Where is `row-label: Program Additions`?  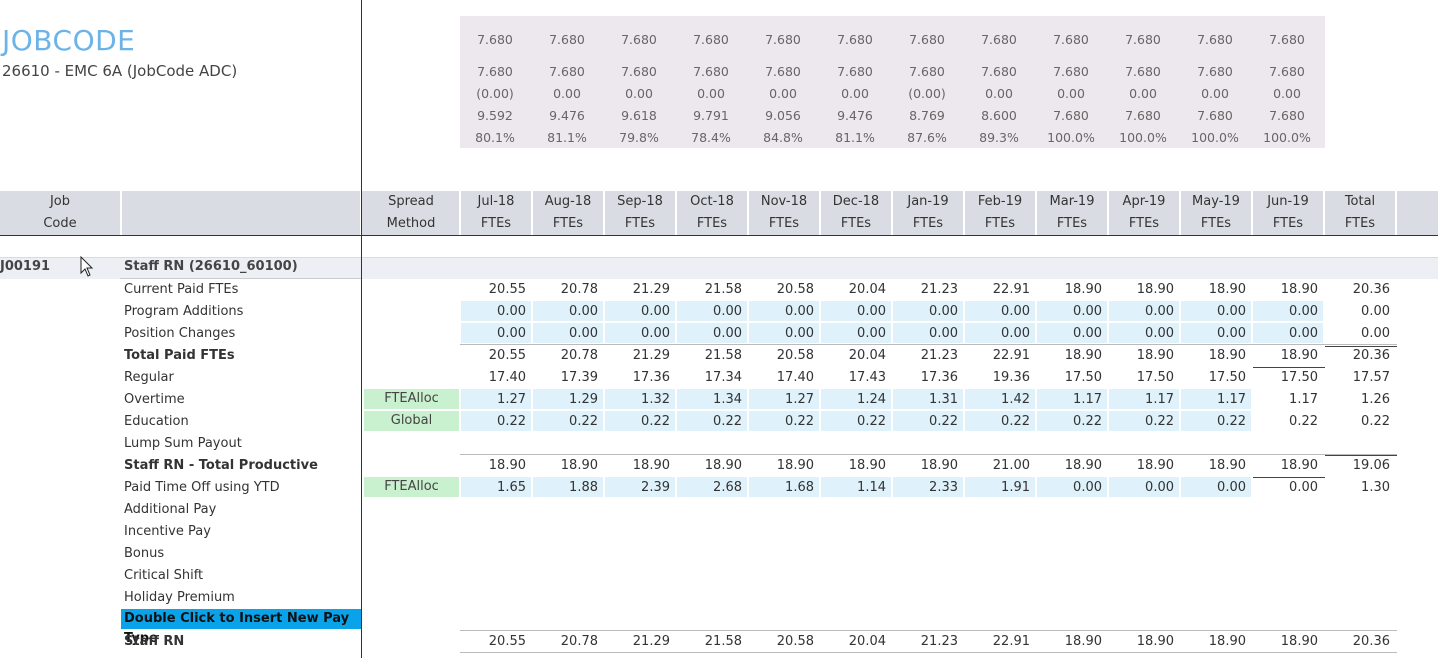 row-label: Program Additions is located at coordinates (184, 311).